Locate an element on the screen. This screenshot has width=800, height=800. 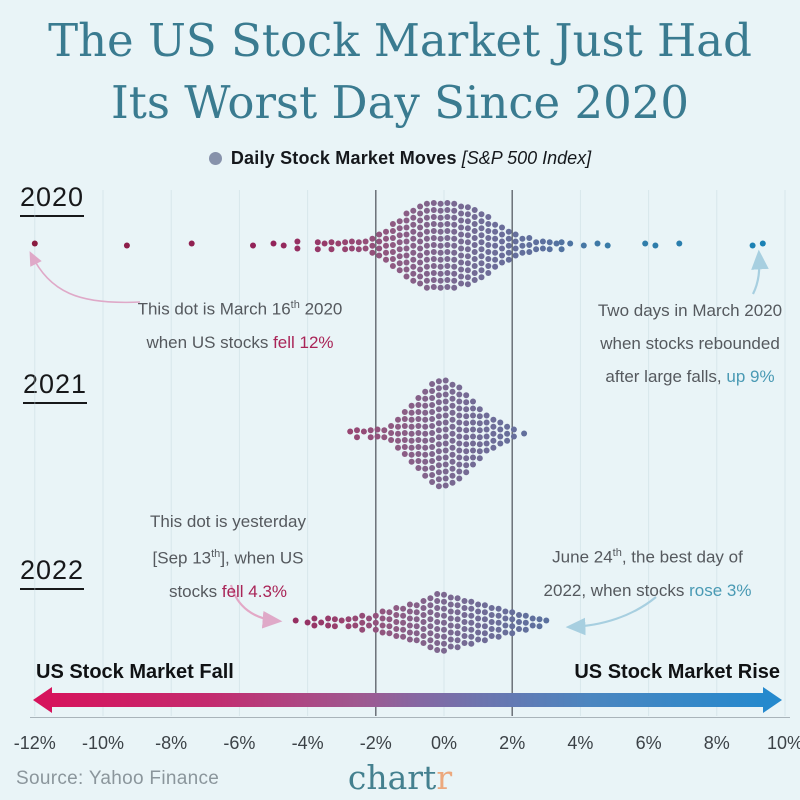
arrow-head-left-icon is located at coordinates (42, 700).